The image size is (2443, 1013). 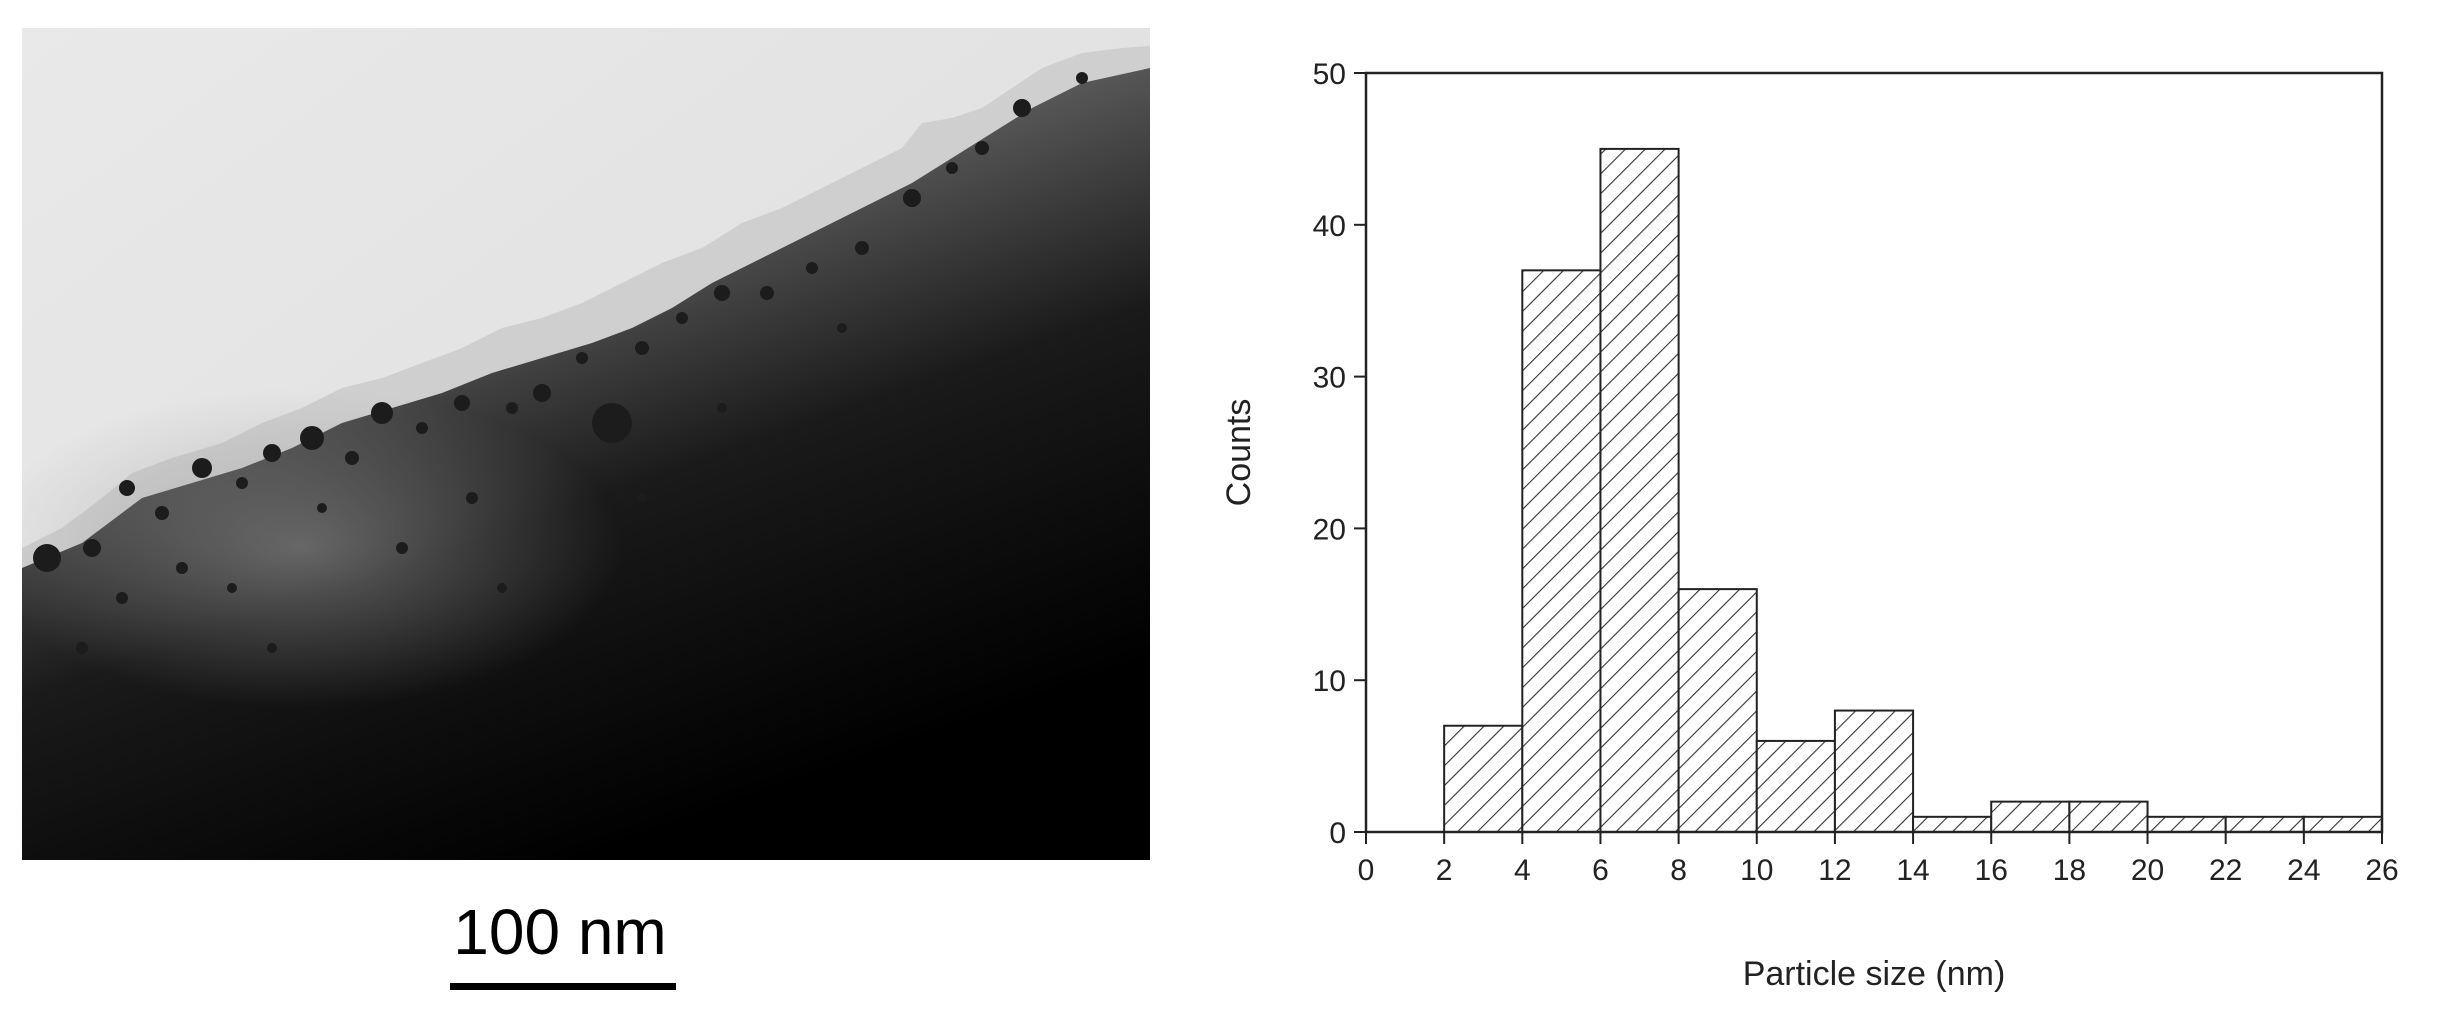 I want to click on x-tick-label: 22, so click(x=2225, y=870).